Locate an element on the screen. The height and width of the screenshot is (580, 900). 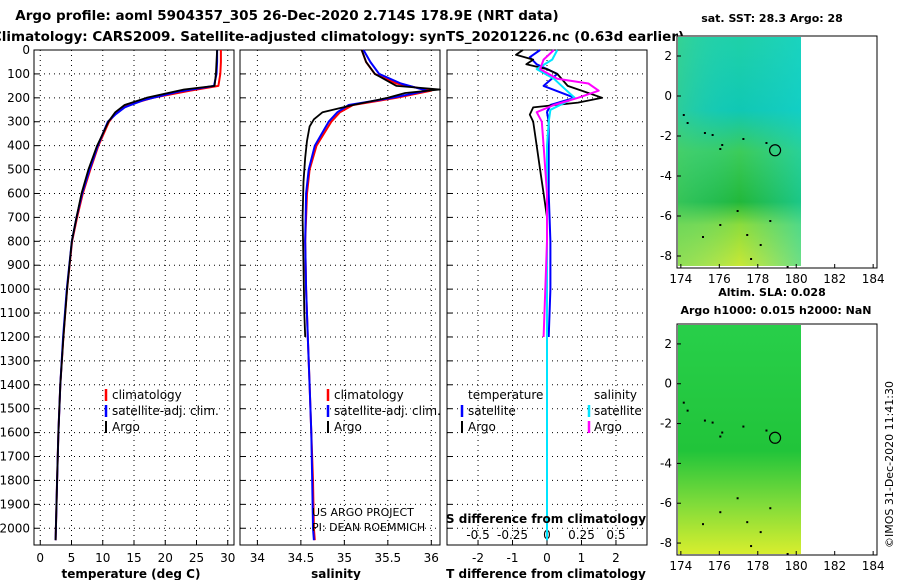
sla-map-title-2: Argo h1000: 0.015 h2000: NaN is located at coordinates (775, 310).